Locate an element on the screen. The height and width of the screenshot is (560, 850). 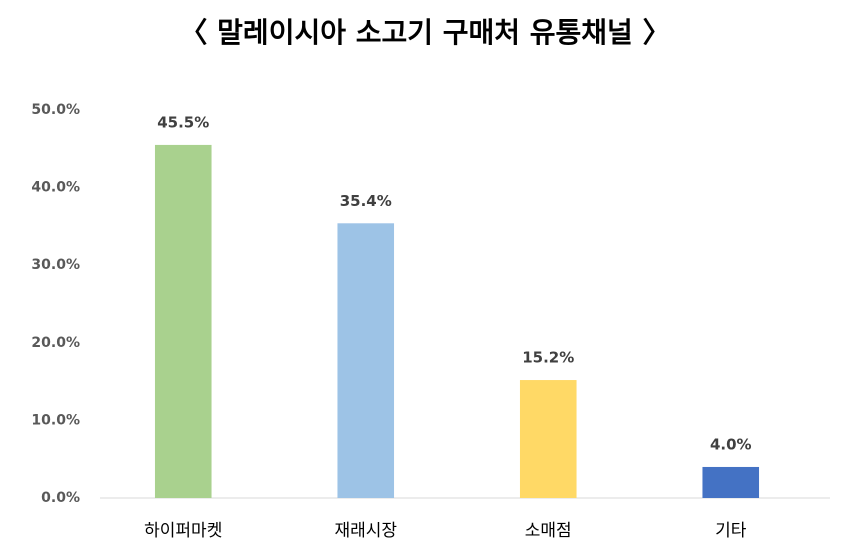
value-label: 45.5% is located at coordinates (183, 122).